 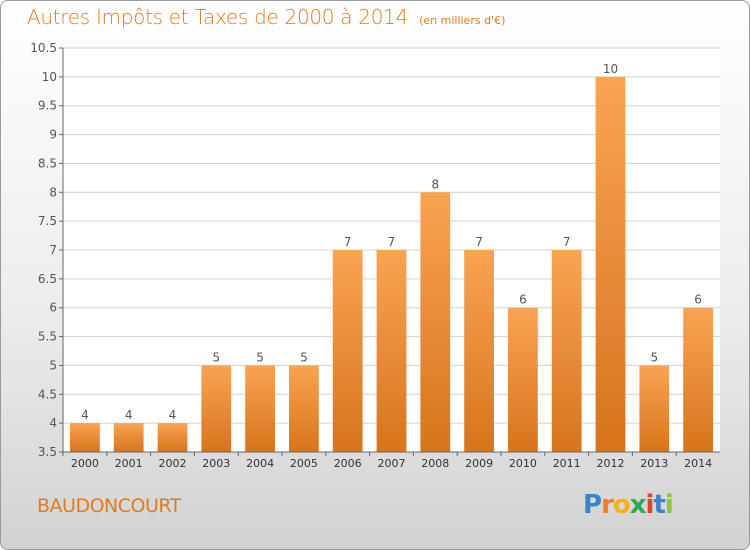 I want to click on y-tick-label: 6, so click(x=53, y=308).